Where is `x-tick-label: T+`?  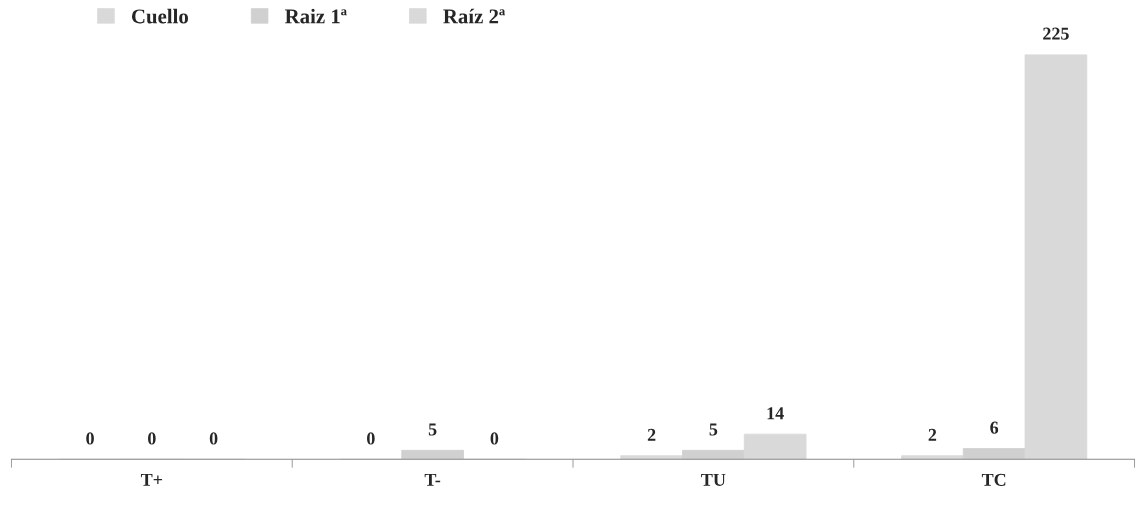 x-tick-label: T+ is located at coordinates (151, 479).